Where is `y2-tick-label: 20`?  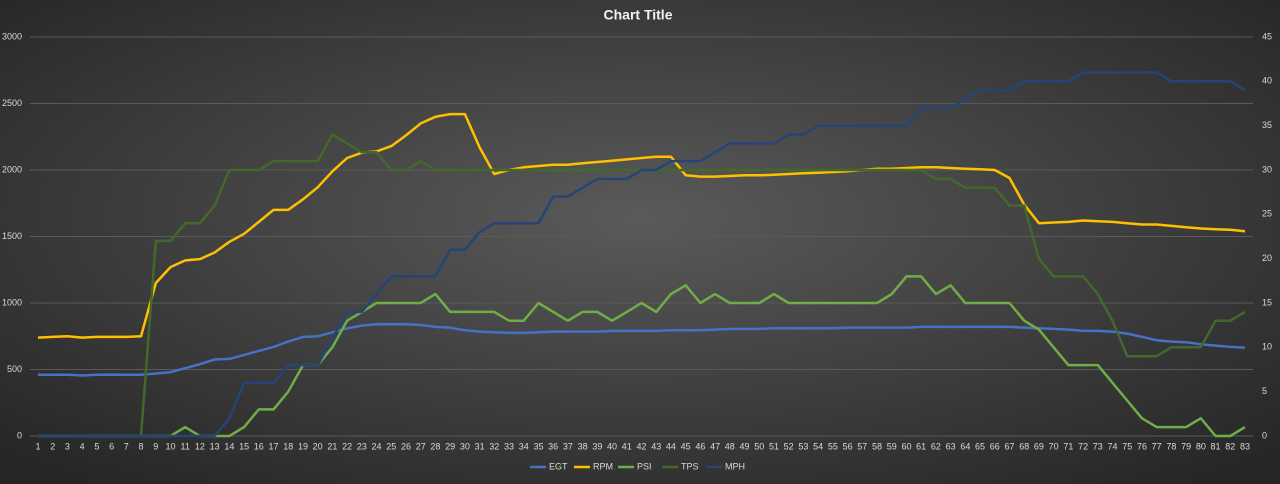
y2-tick-label: 20 is located at coordinates (1267, 258).